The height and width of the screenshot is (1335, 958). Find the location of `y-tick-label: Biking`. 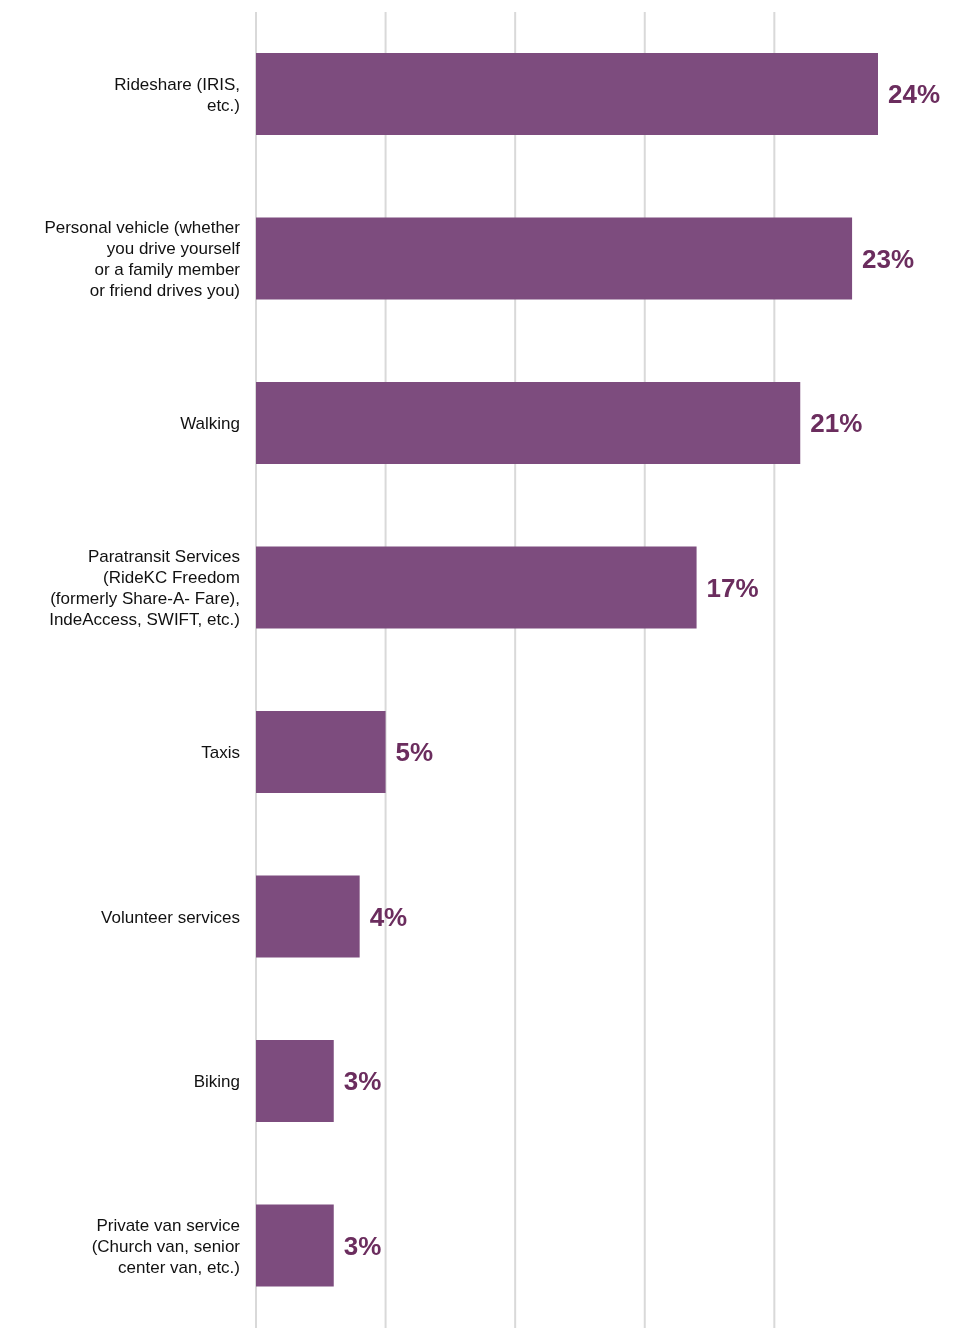

y-tick-label: Biking is located at coordinates (216, 1081).